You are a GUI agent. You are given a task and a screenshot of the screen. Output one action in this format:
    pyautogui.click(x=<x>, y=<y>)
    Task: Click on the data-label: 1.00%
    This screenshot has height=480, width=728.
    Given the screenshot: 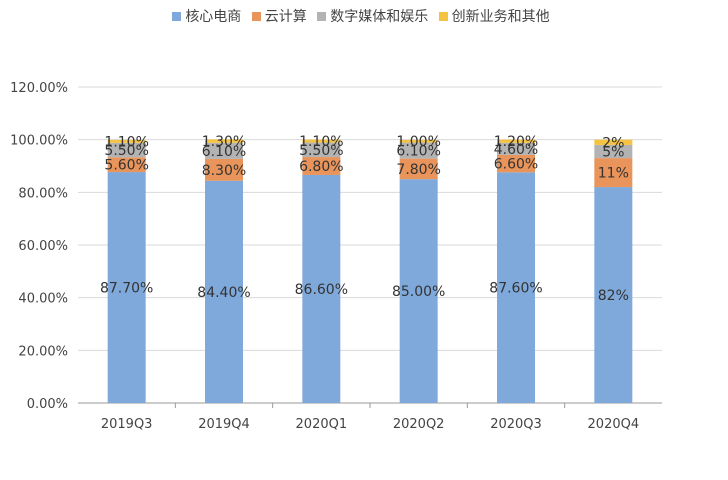 What is the action you would take?
    pyautogui.click(x=418, y=142)
    